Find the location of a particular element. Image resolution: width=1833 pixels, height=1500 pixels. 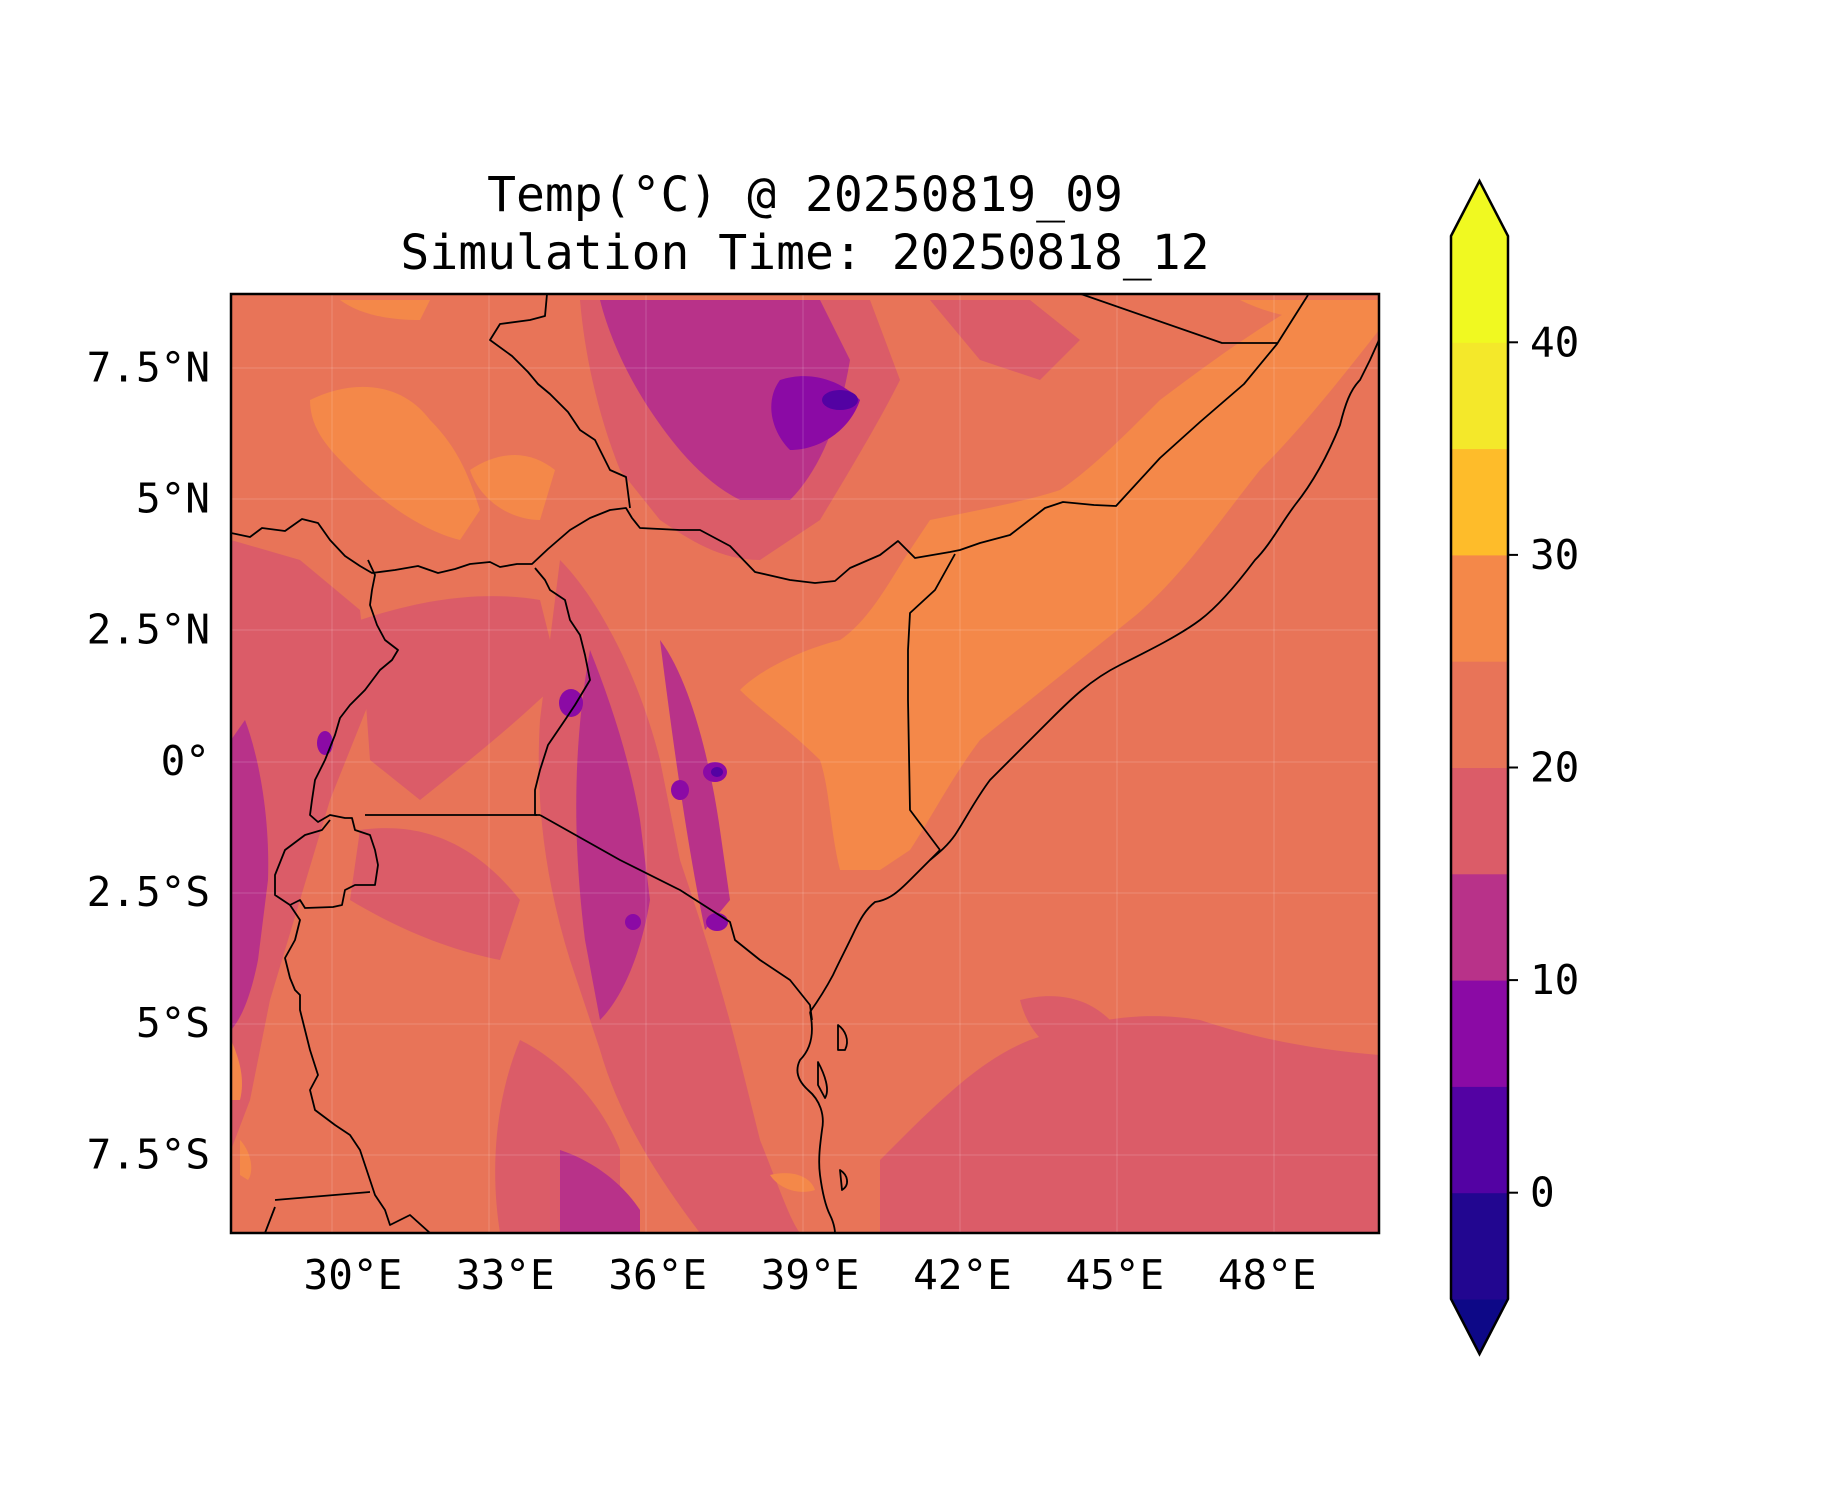

x-tick-label: 36°E is located at coordinates (657, 1275).